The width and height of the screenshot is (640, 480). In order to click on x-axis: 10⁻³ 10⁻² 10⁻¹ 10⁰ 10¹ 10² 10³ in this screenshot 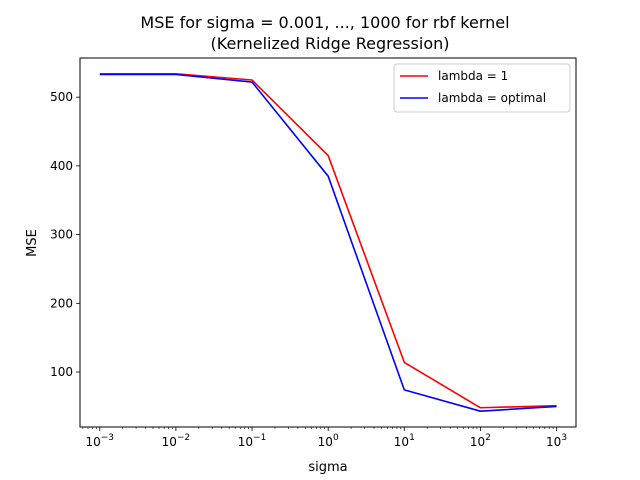, I will do `click(324, 438)`.